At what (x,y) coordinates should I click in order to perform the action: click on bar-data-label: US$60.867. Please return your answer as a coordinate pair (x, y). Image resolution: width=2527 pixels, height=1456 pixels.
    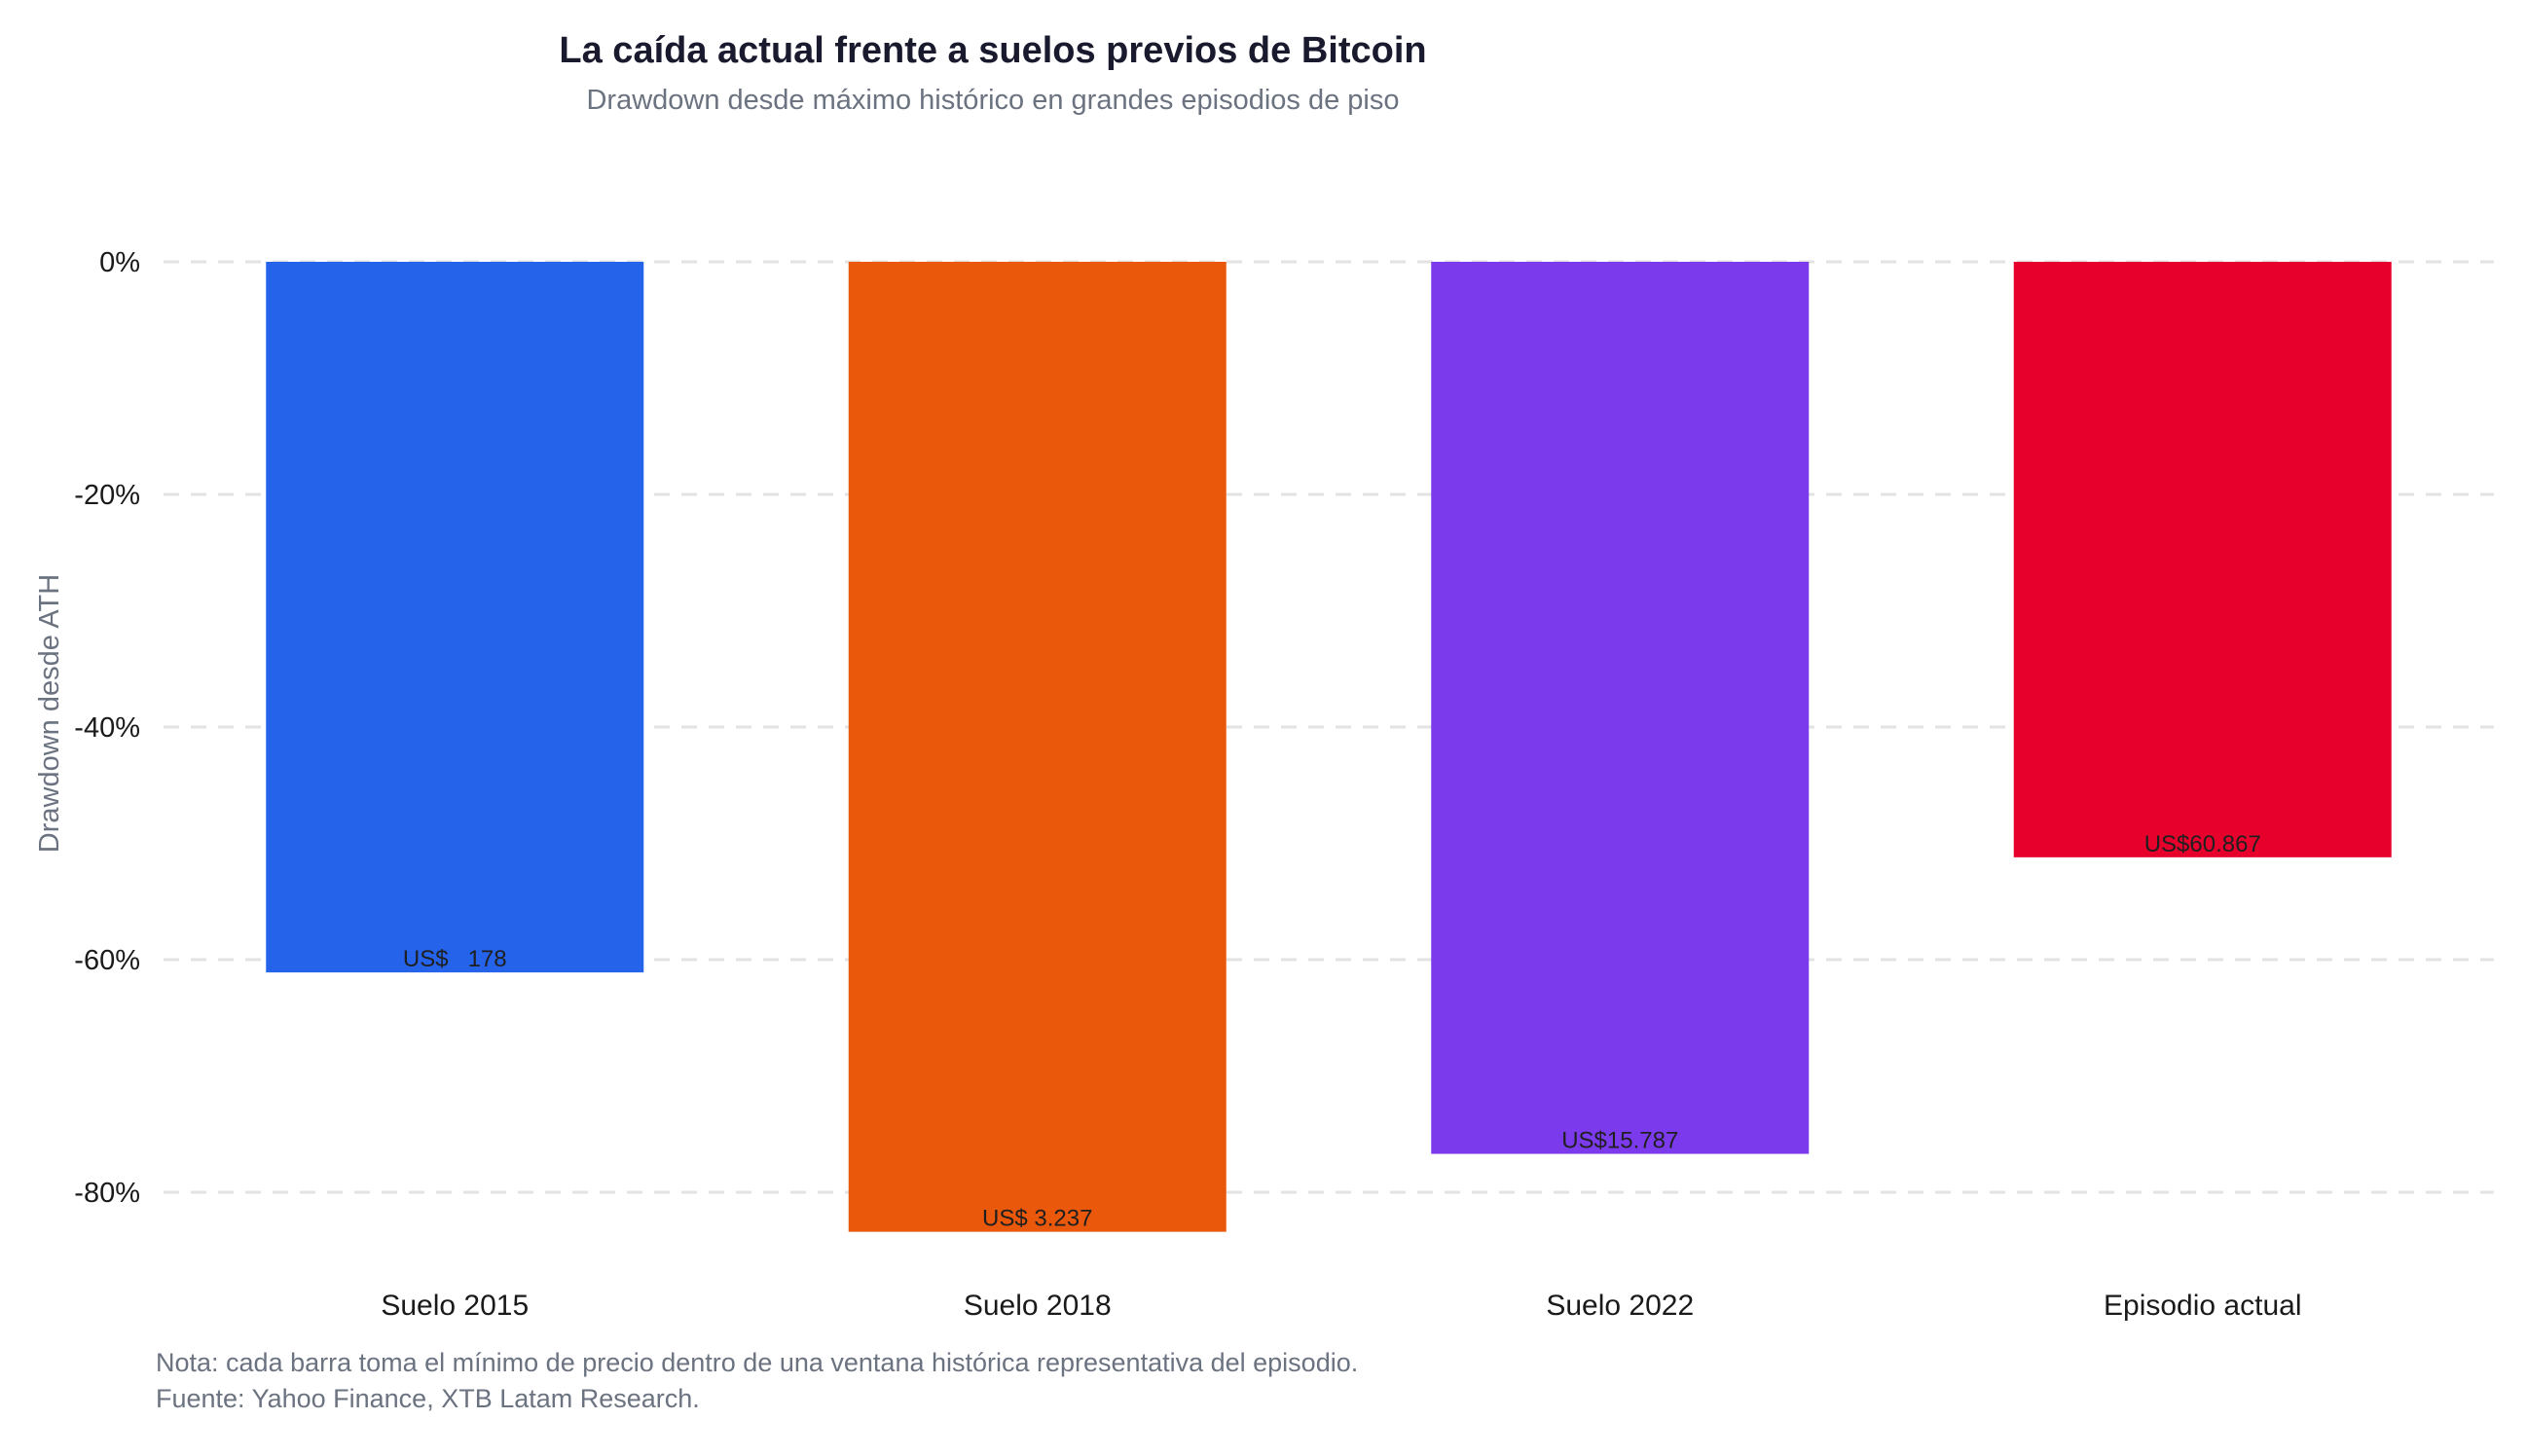
    Looking at the image, I should click on (2203, 844).